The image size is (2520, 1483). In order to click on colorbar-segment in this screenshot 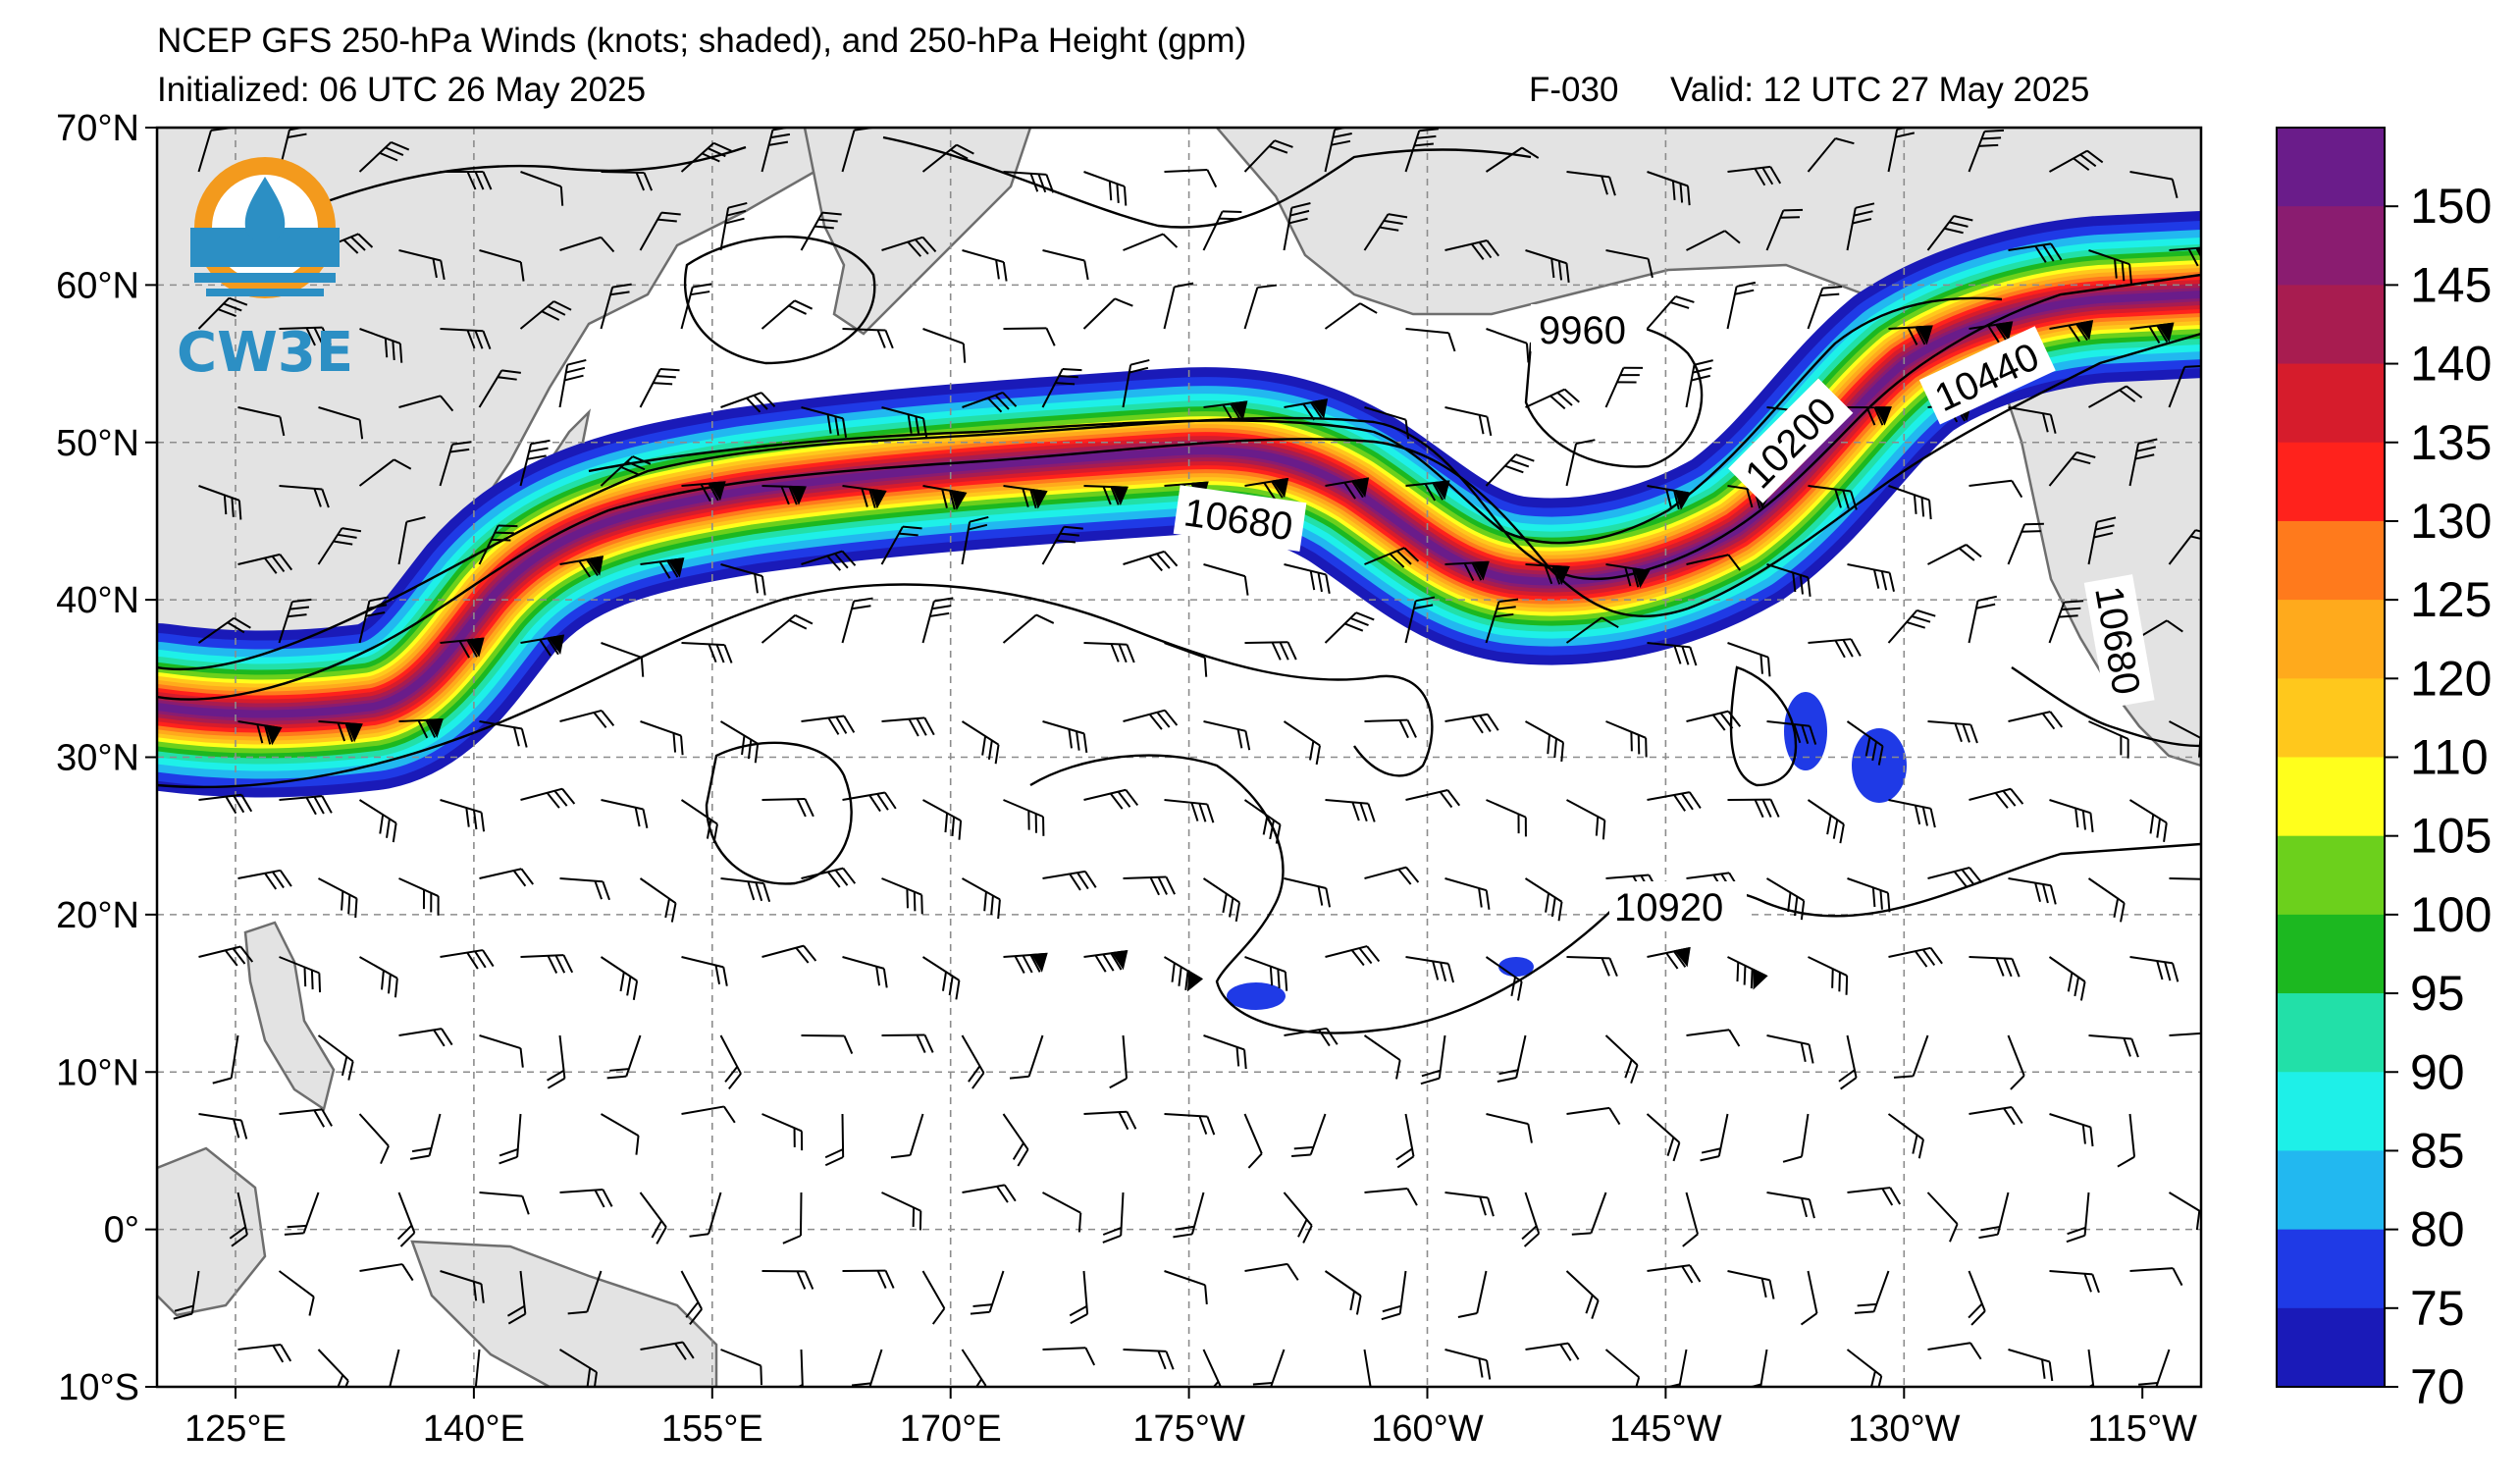, I will do `click(2331, 560)`.